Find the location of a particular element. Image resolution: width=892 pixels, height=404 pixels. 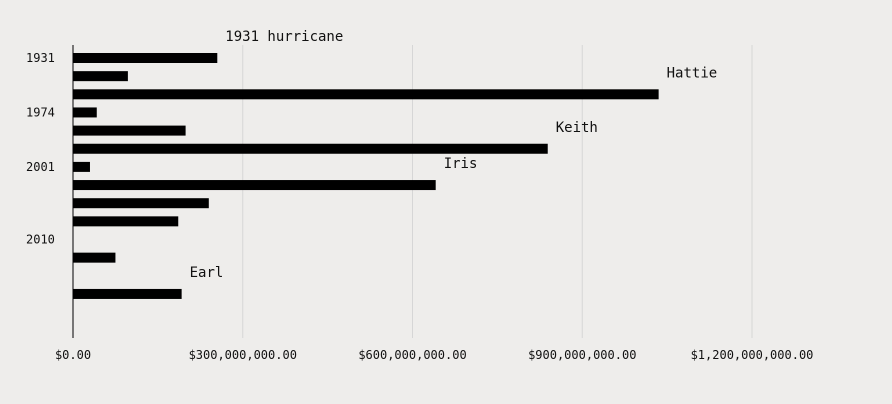

x-tick-label: $1,200,000,000.00 is located at coordinates (752, 355).